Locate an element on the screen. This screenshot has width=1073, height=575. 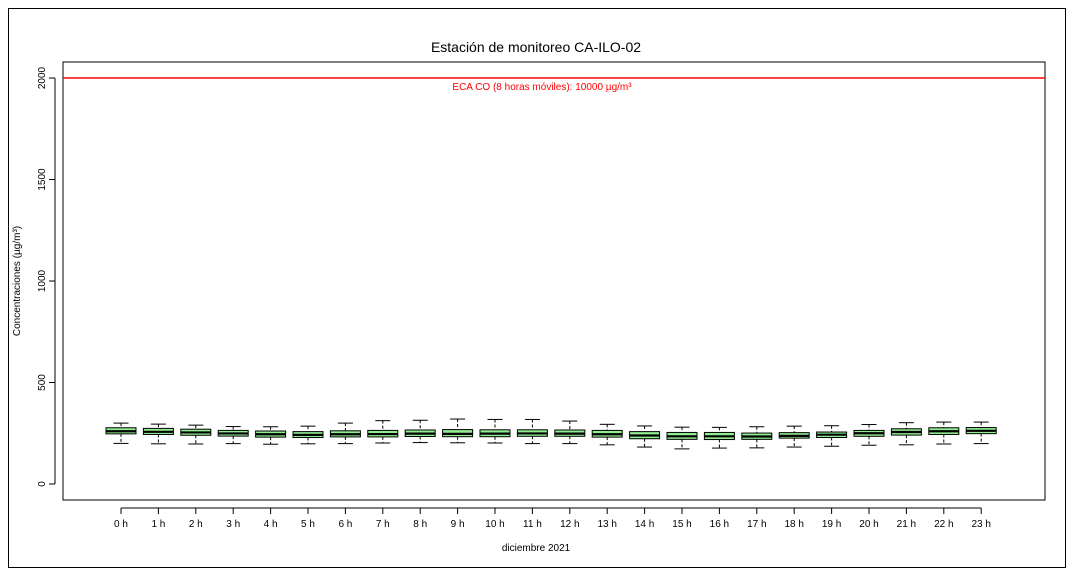
x-tick-label: 0 h is located at coordinates (121, 524).